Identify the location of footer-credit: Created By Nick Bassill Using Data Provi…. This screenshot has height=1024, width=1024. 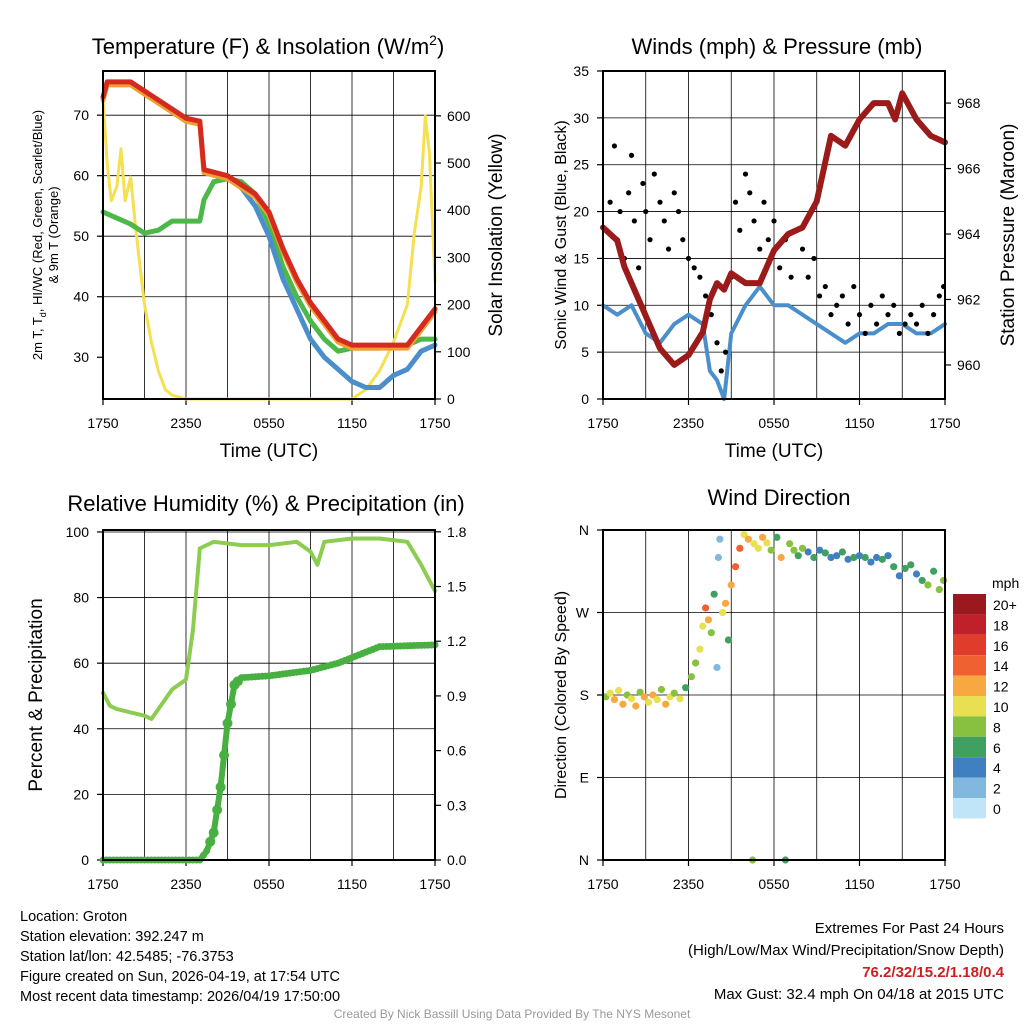
(512, 1014).